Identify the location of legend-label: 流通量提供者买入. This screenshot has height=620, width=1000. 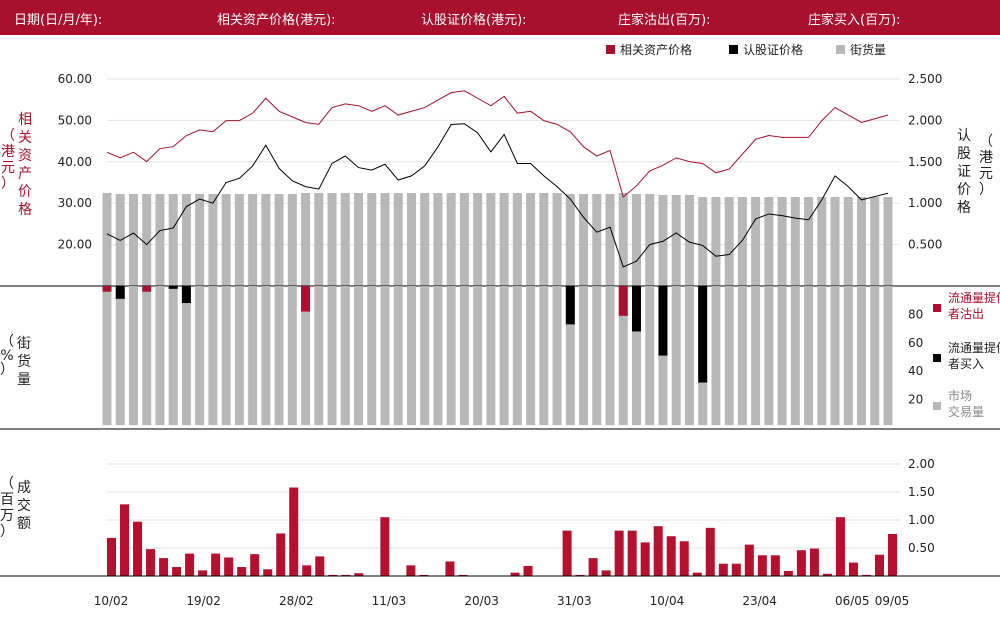
(974, 355).